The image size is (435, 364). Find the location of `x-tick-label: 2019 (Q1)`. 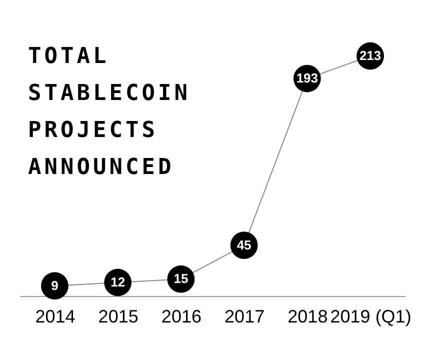

x-tick-label: 2019 (Q1) is located at coordinates (371, 316).